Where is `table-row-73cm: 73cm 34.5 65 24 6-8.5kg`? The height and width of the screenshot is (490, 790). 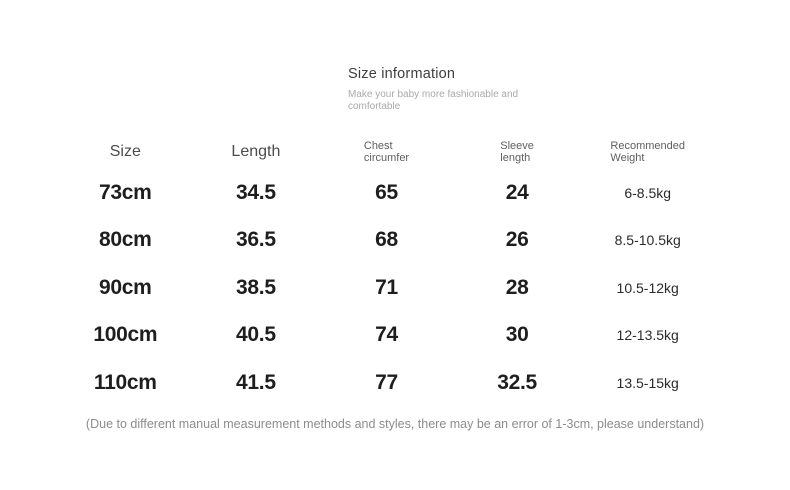 table-row-73cm: 73cm 34.5 65 24 6-8.5kg is located at coordinates (386, 193).